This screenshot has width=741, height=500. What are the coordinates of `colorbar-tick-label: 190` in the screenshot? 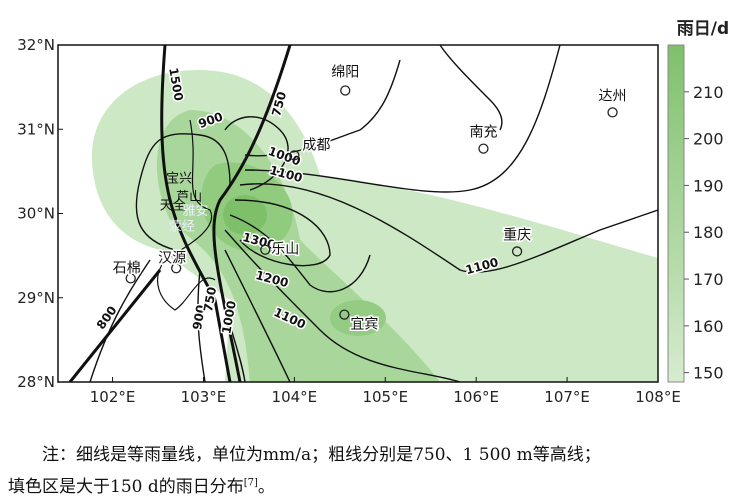 It's located at (708, 185).